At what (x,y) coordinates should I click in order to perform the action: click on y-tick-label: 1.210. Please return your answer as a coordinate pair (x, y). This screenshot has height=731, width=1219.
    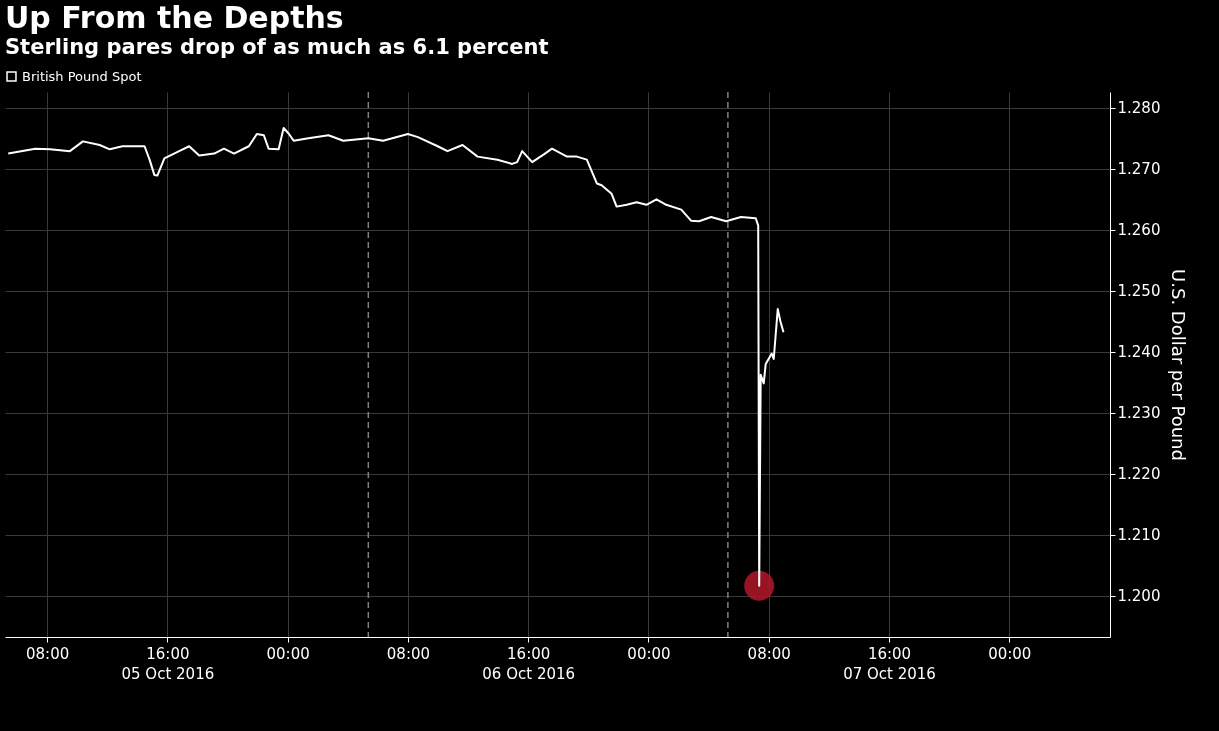
    Looking at the image, I should click on (1139, 535).